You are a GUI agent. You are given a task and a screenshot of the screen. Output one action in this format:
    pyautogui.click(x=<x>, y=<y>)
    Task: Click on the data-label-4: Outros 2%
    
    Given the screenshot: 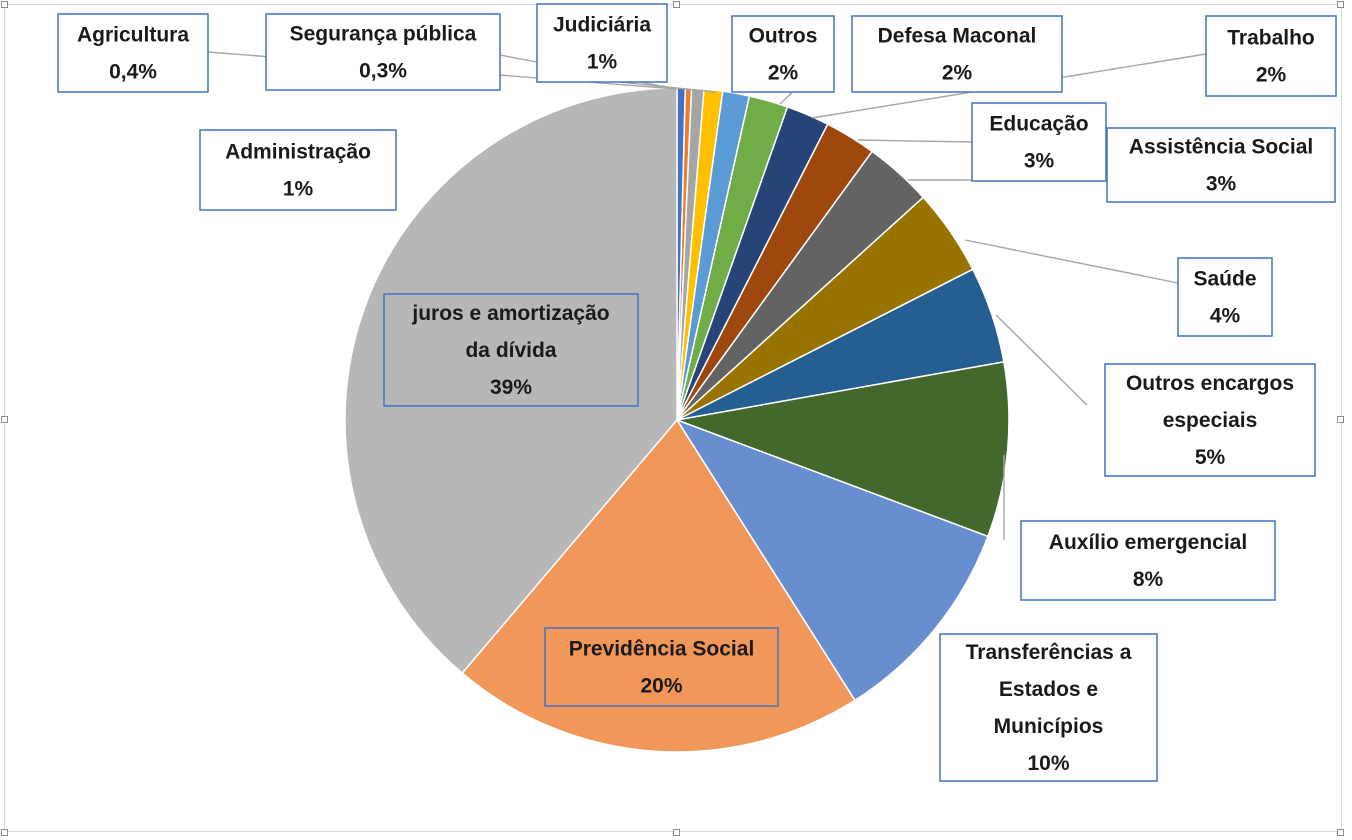 What is the action you would take?
    pyautogui.click(x=783, y=54)
    